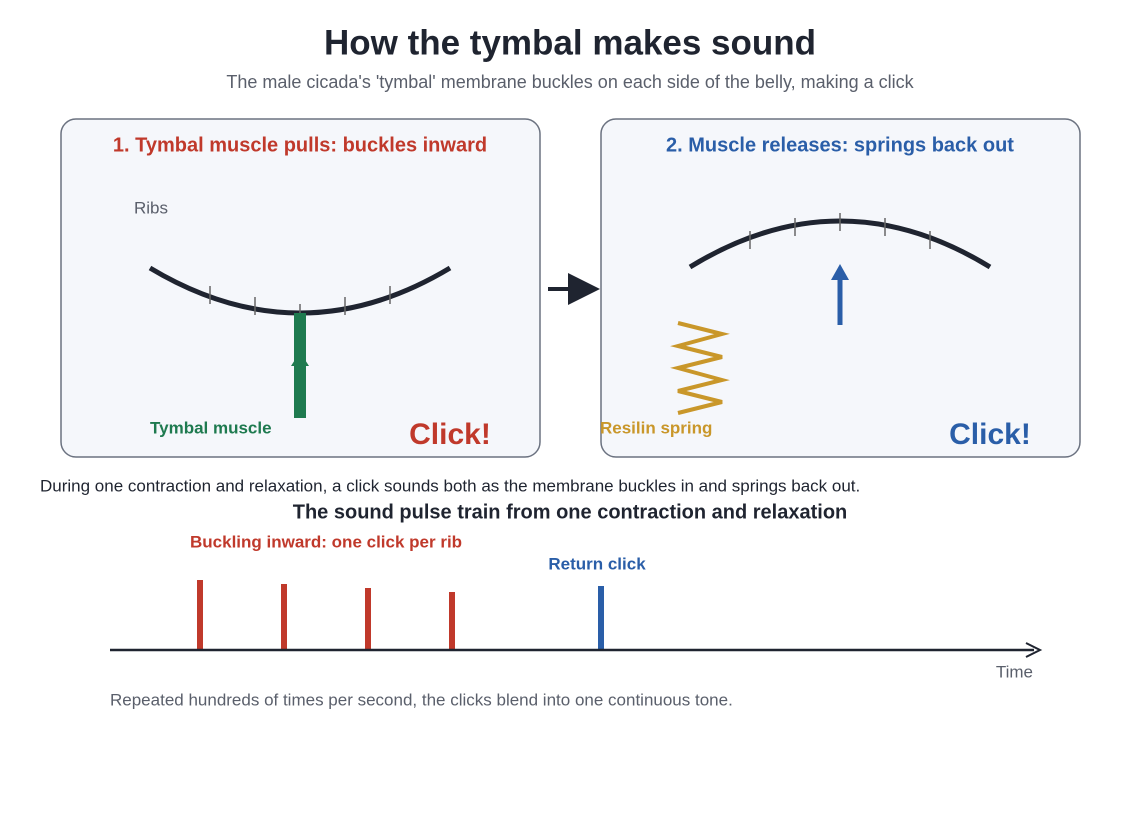  What do you see at coordinates (597, 563) in the screenshot?
I see `return-label: Return click` at bounding box center [597, 563].